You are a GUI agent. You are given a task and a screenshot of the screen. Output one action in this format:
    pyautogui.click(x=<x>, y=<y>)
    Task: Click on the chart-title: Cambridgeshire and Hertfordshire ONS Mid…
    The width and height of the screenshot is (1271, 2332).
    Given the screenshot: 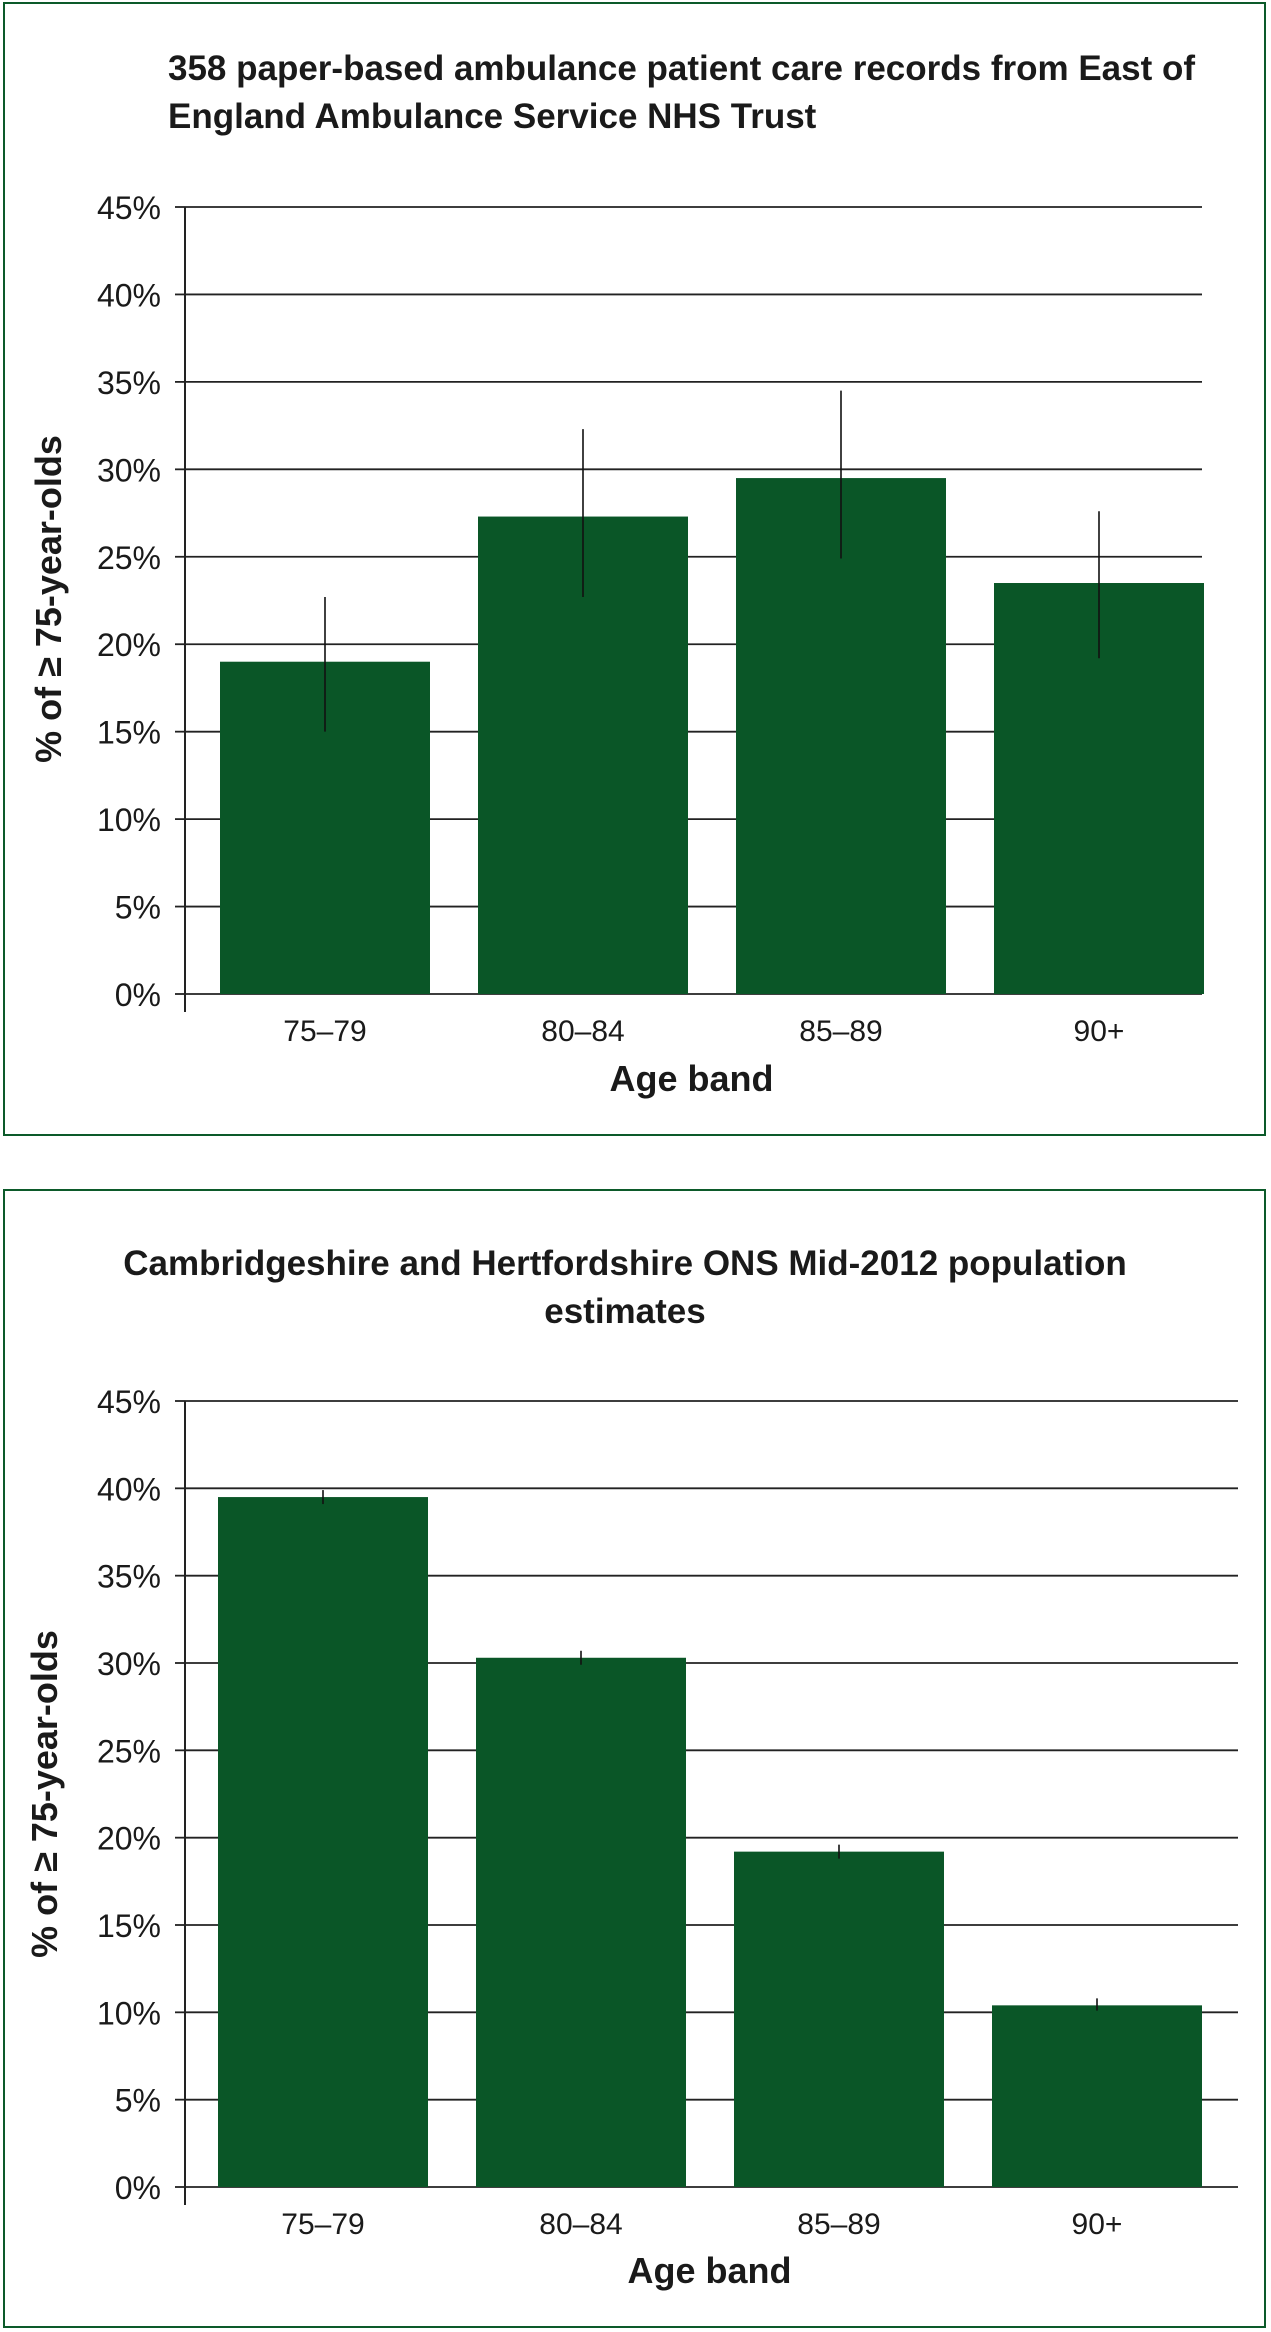 What is the action you would take?
    pyautogui.click(x=625, y=1287)
    